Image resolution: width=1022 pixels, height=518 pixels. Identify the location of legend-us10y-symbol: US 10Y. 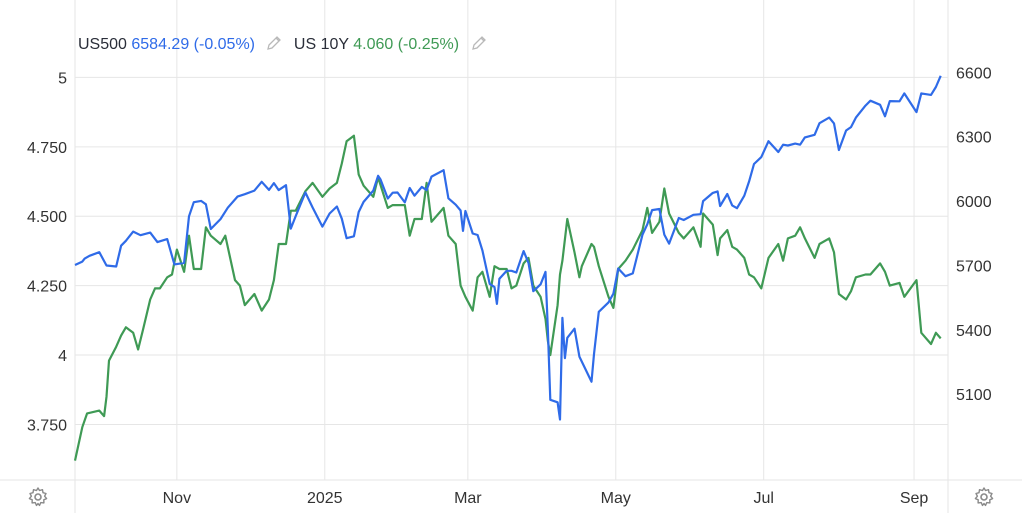
(321, 44).